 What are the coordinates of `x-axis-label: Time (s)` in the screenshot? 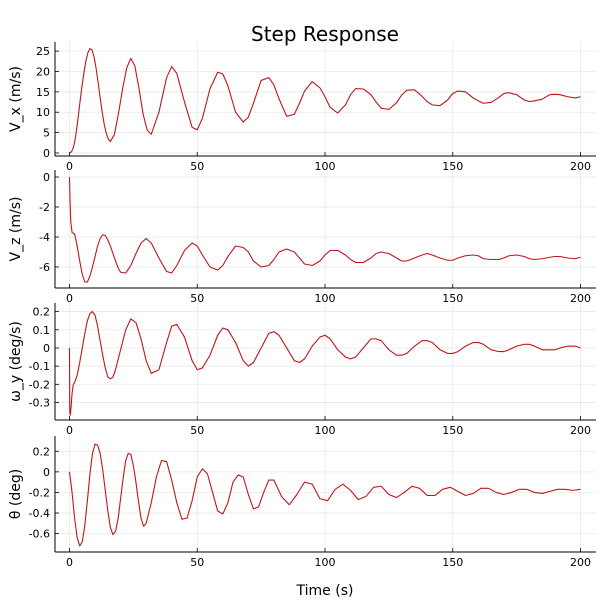 It's located at (325, 591).